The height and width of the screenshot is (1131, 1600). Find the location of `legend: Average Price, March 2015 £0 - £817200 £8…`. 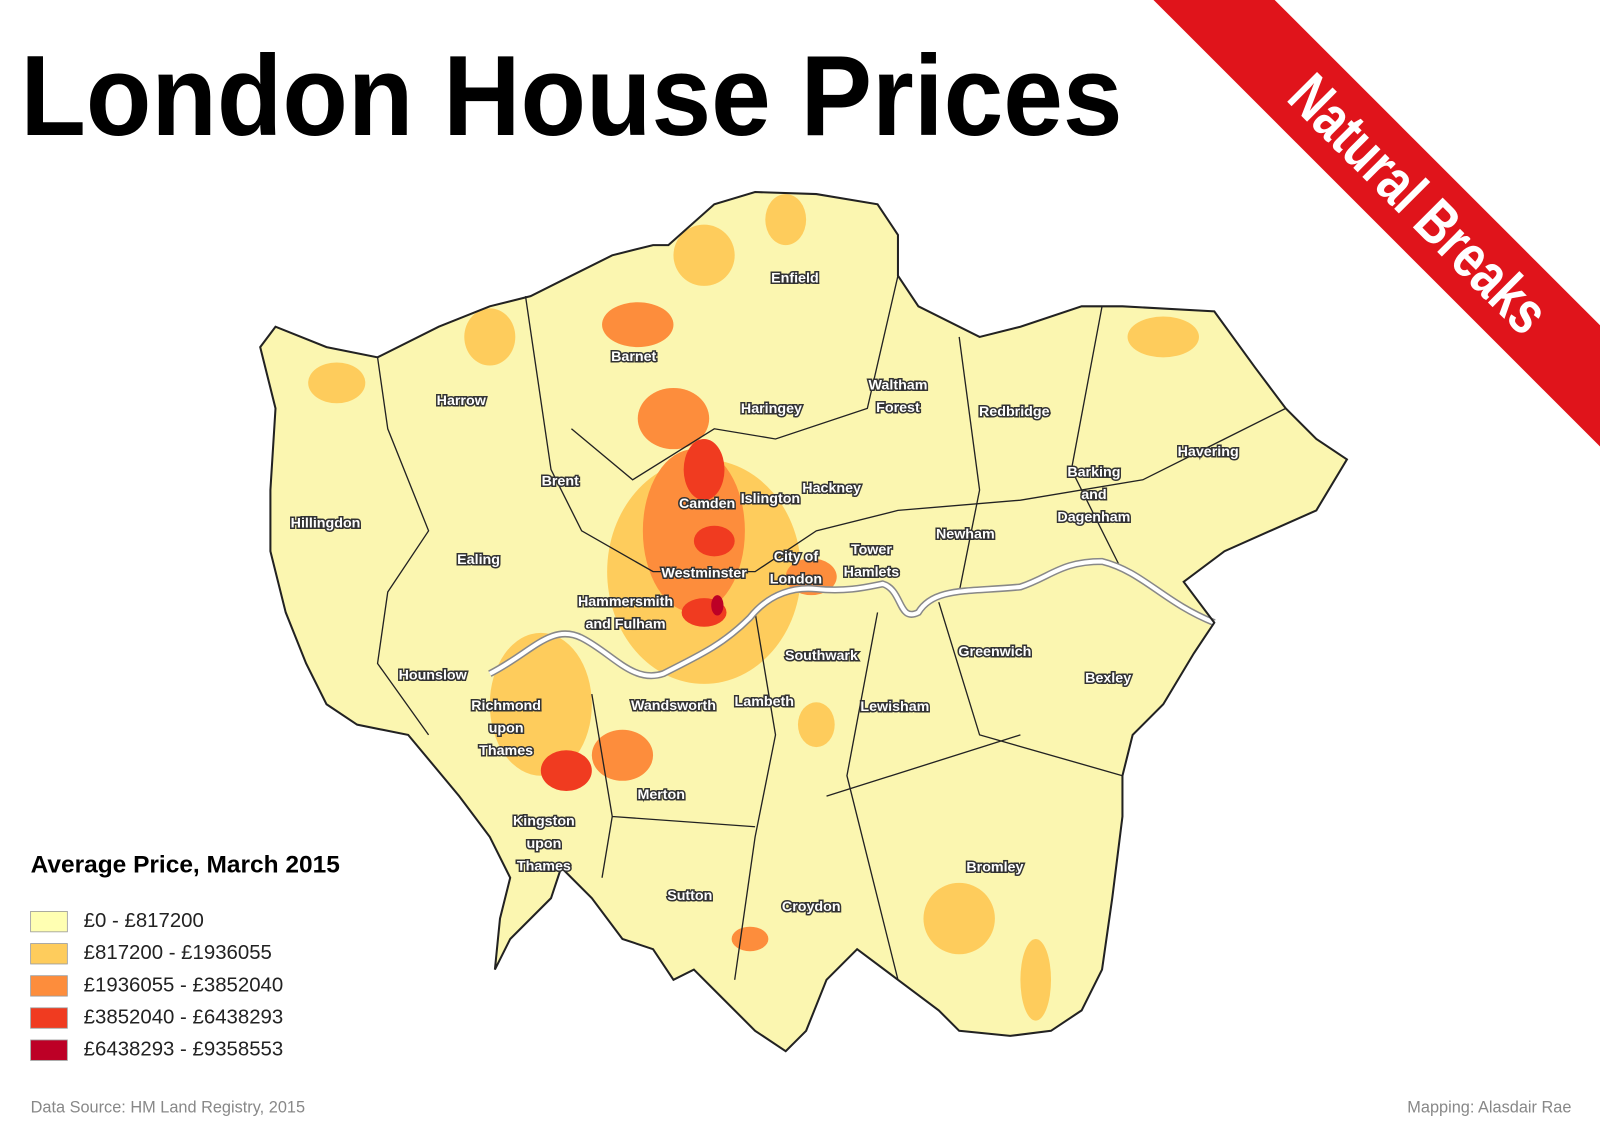

legend: Average Price, March 2015 £0 - £817200 £8… is located at coordinates (185, 956).